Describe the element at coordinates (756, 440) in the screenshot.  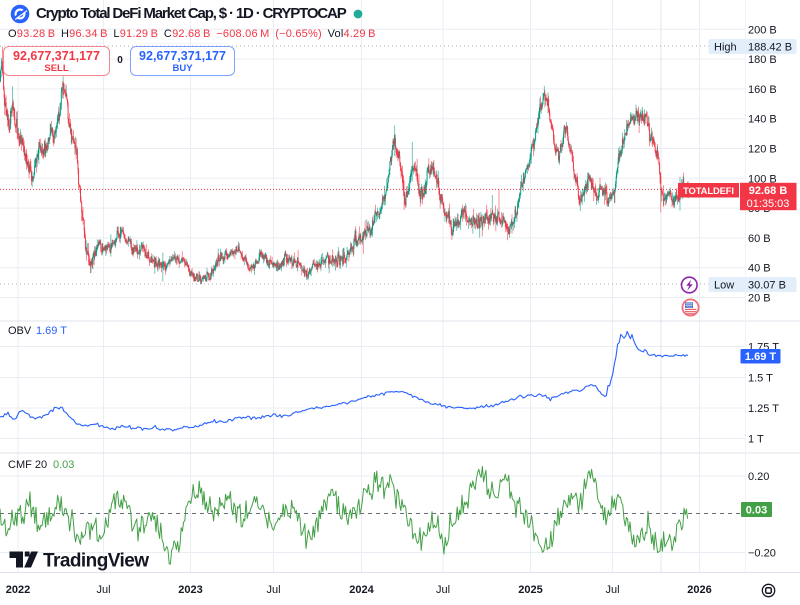
I see `svg-text: 1 T` at that location.